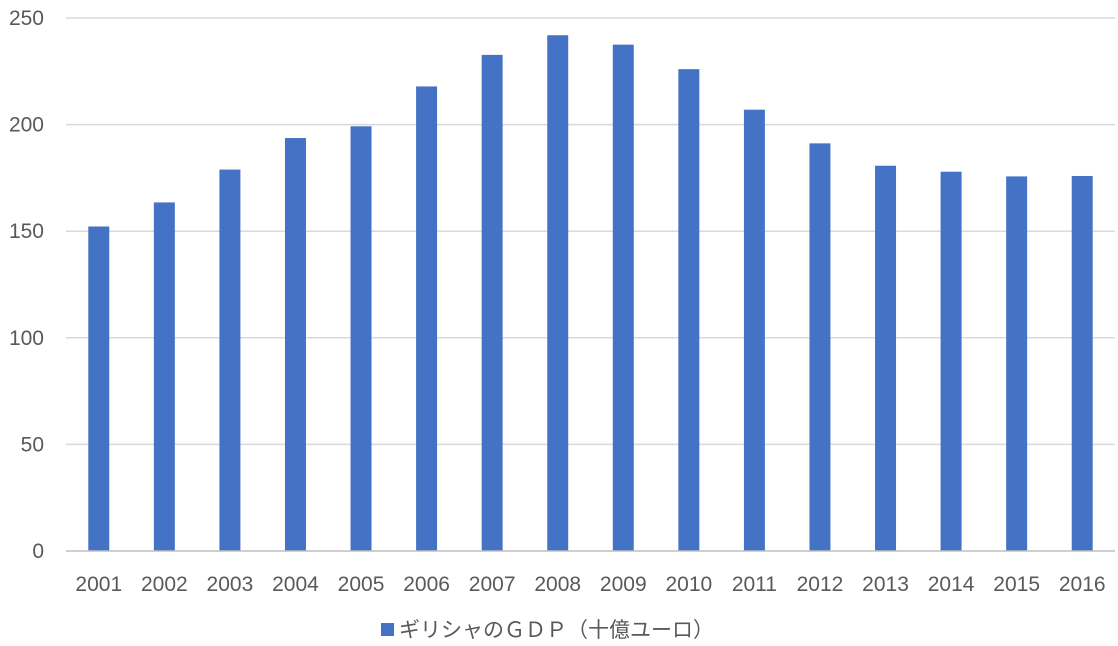 This screenshot has height=646, width=1118. I want to click on legend: ギリシャのＧＤＰ（十億ユーロ）, so click(547, 630).